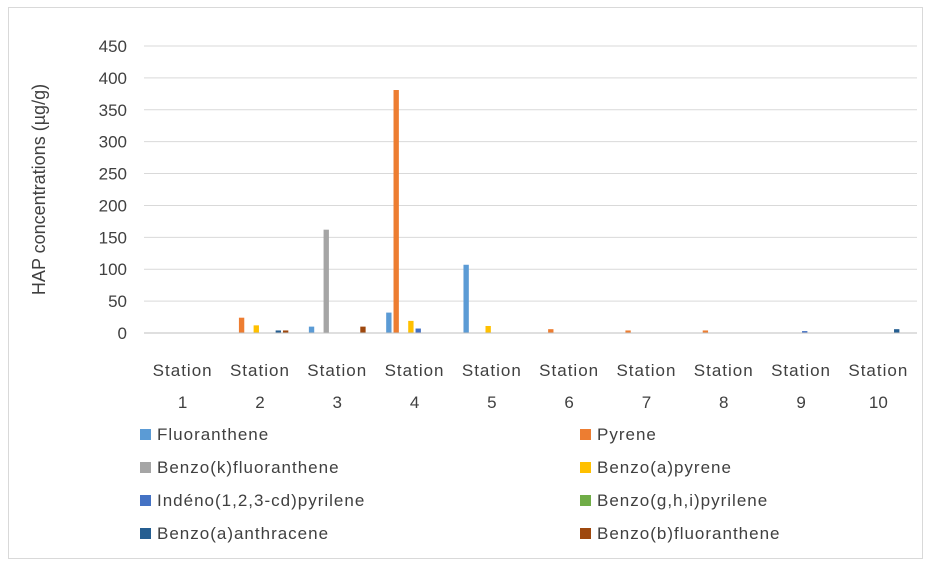 This screenshot has height=563, width=931. Describe the element at coordinates (113, 205) in the screenshot. I see `y-tick-label: 200` at that location.